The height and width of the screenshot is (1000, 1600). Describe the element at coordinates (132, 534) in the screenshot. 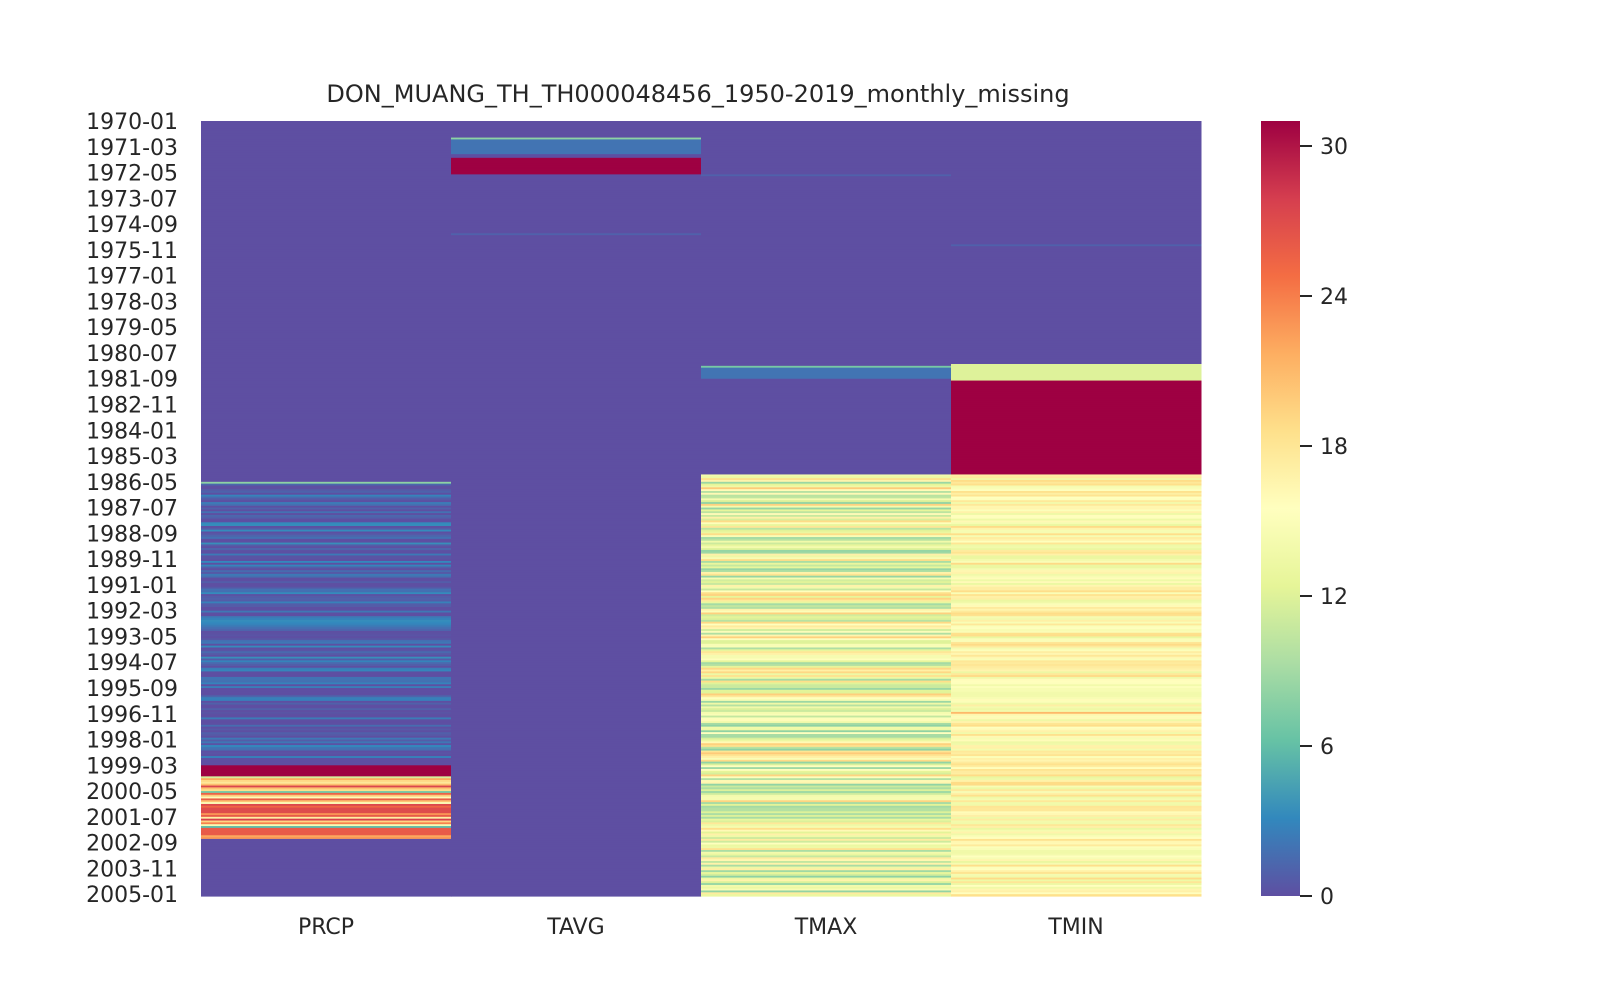

I see `y-tick-label: 1988-09` at that location.